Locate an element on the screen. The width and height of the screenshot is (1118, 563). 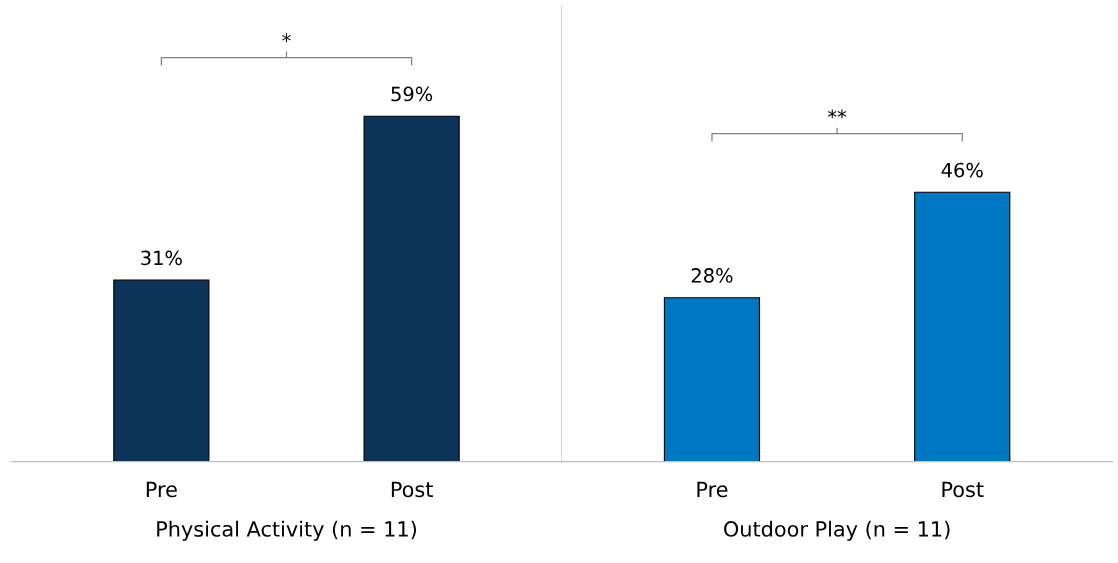
x-axis-title: Outdoor Play (n = 11) is located at coordinates (837, 530).